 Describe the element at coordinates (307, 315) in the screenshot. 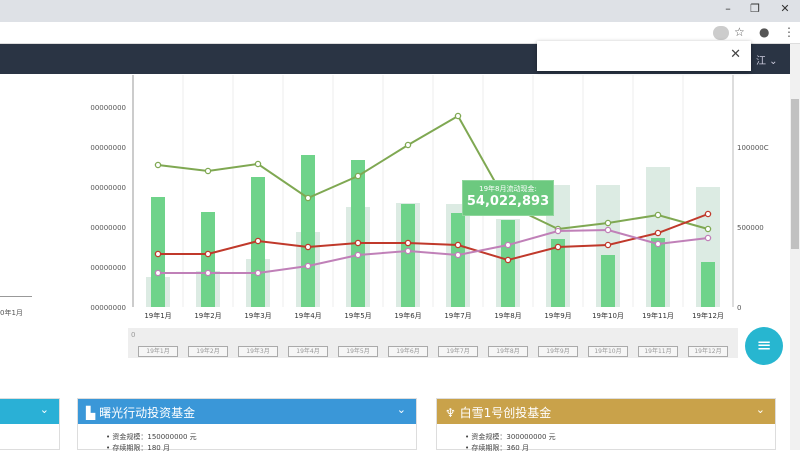

I see `x-tick-label: 19年4月` at that location.